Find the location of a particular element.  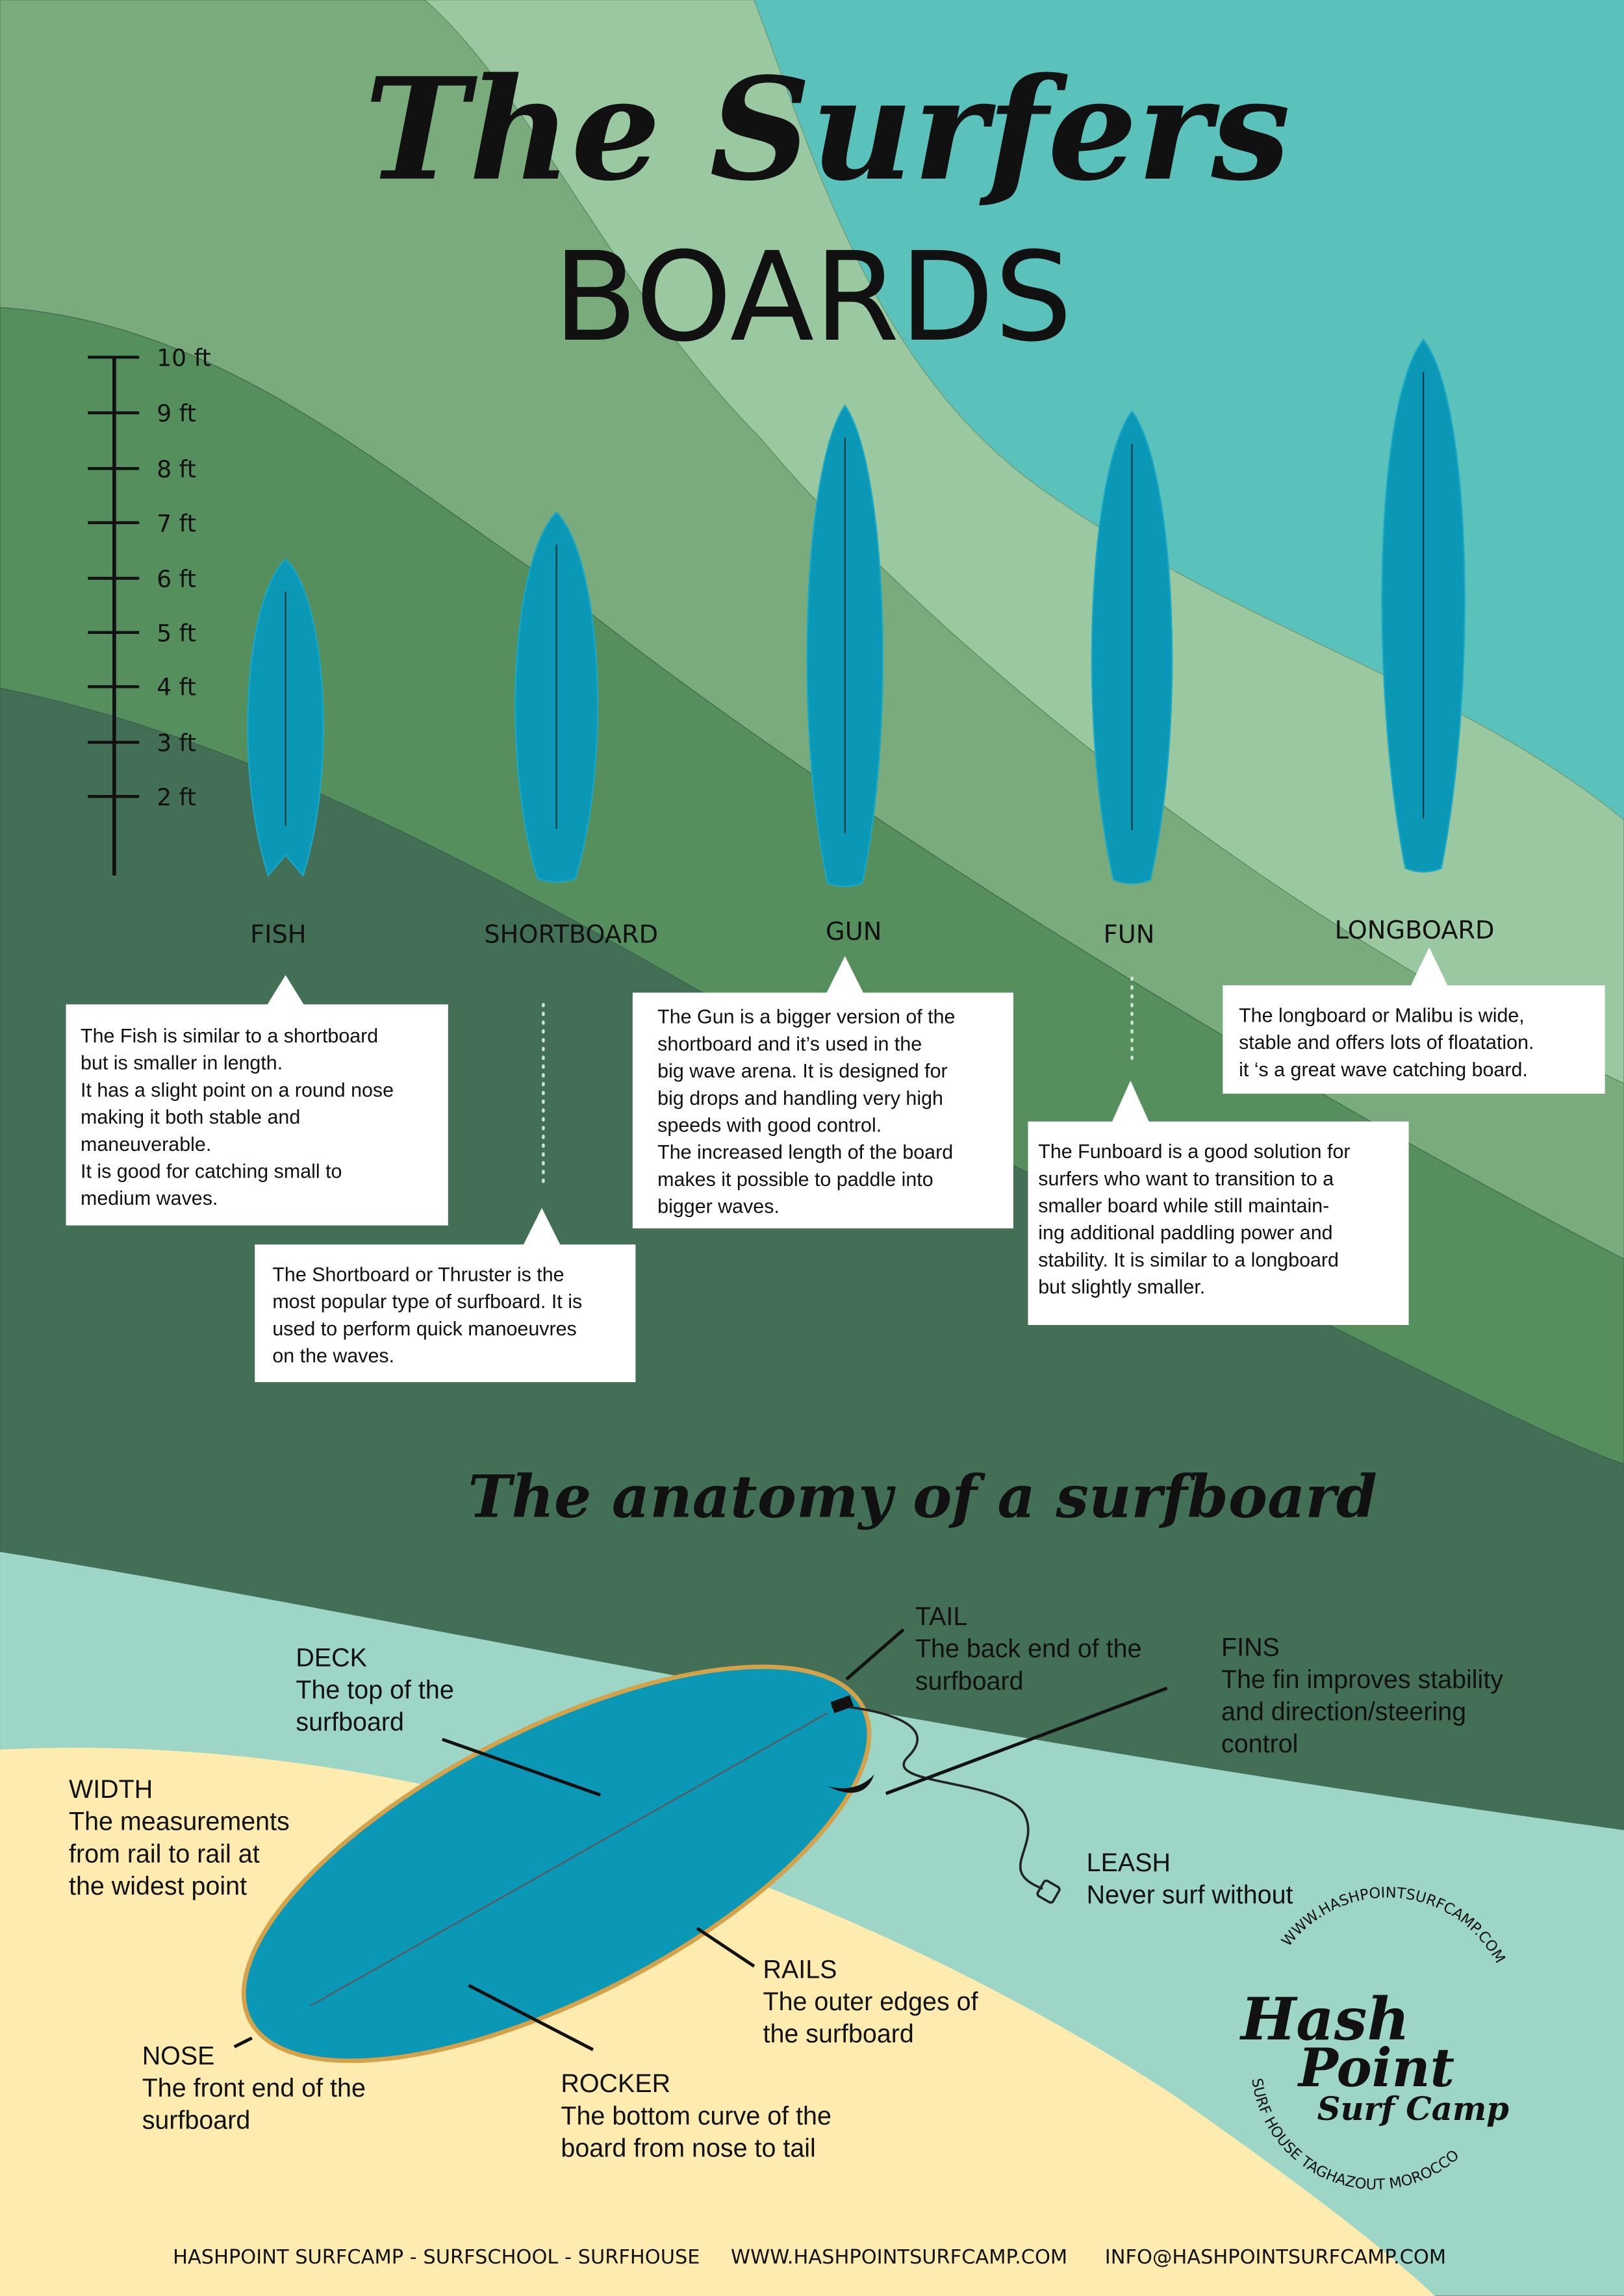

part-text: the widest point is located at coordinates (158, 1886).